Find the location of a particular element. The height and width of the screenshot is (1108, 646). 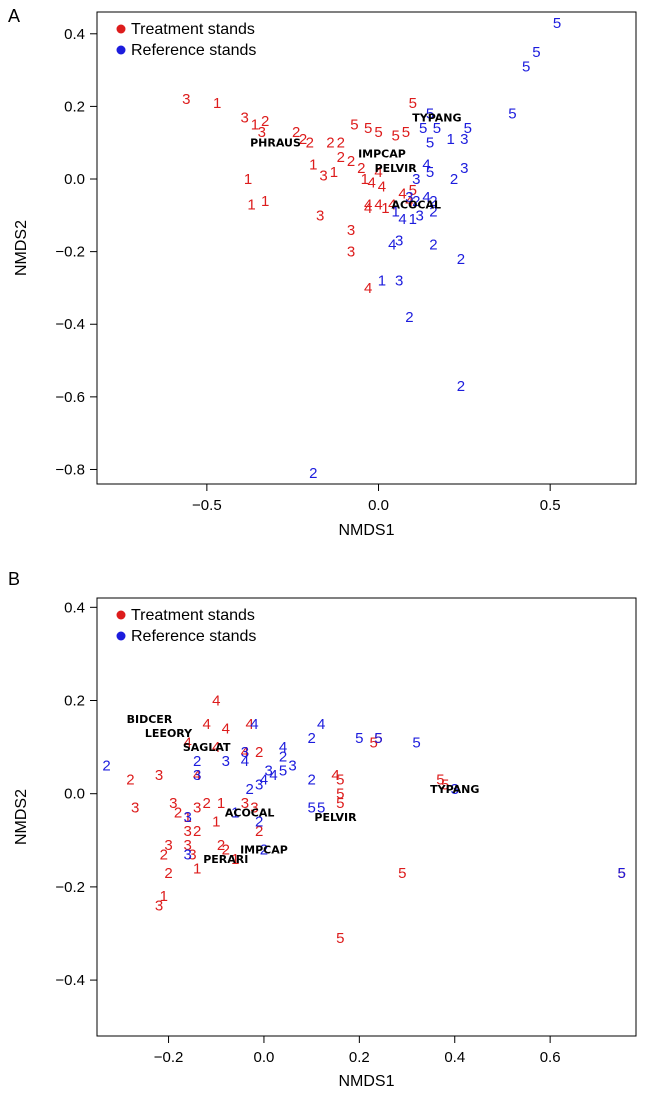

y-tick-label: −0.4 is located at coordinates (70, 324).